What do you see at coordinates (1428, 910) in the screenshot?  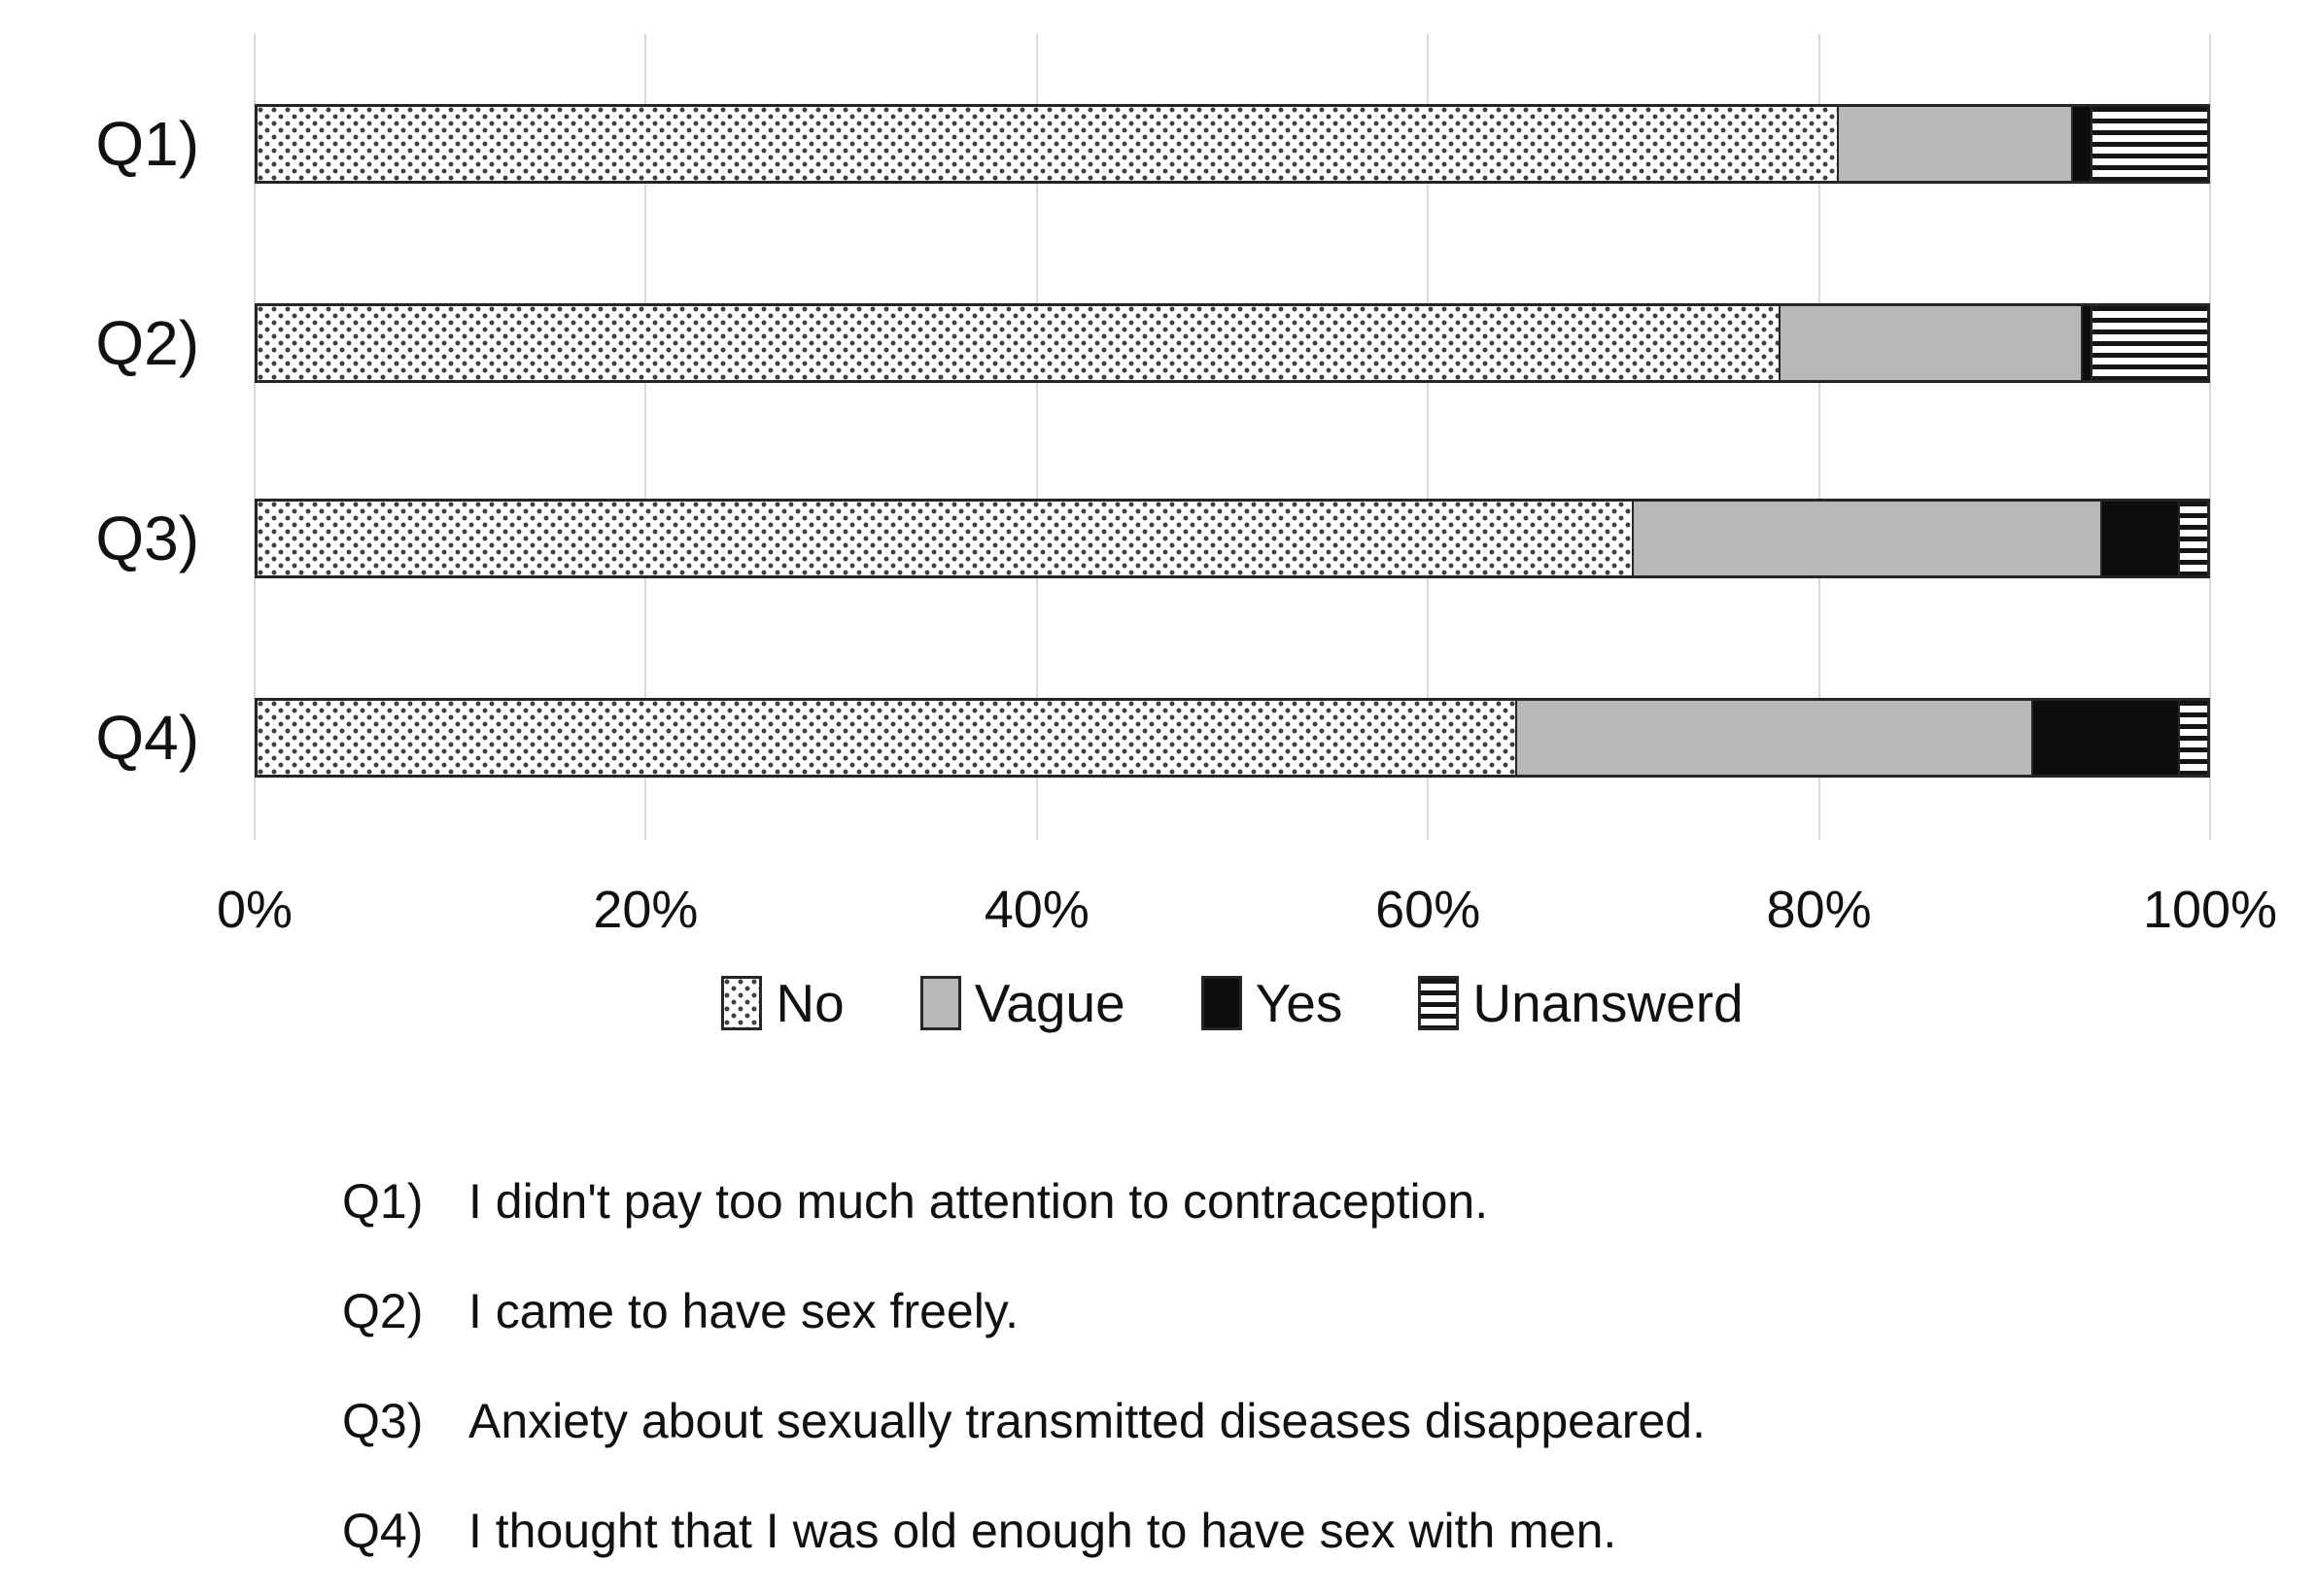 I see `x-tick-label-60: 60%` at bounding box center [1428, 910].